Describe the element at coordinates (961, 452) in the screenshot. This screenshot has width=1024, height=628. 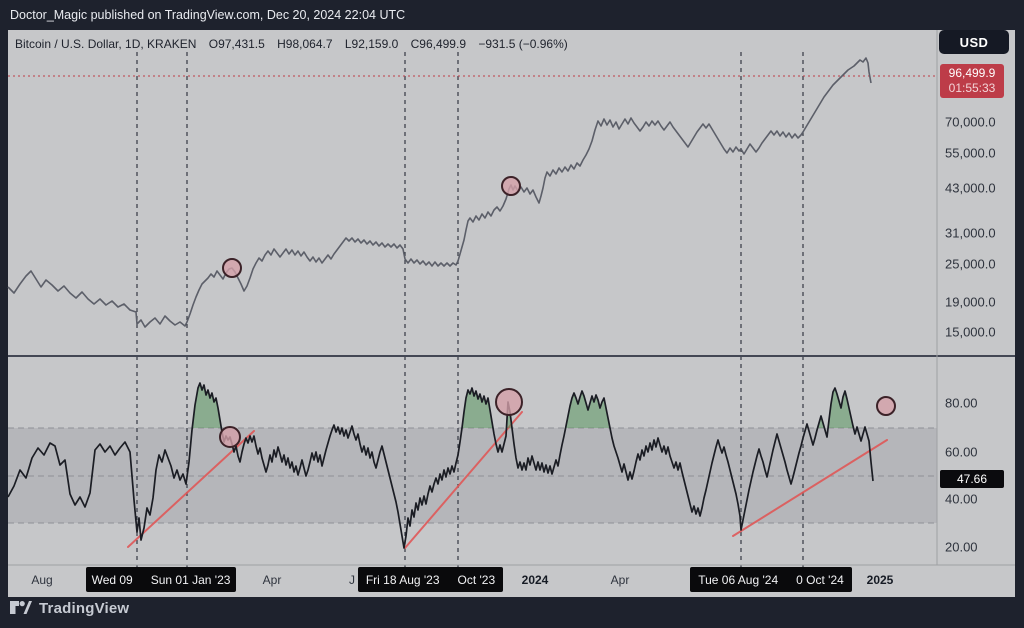
I see `rsi-scale-label: 60.00` at that location.